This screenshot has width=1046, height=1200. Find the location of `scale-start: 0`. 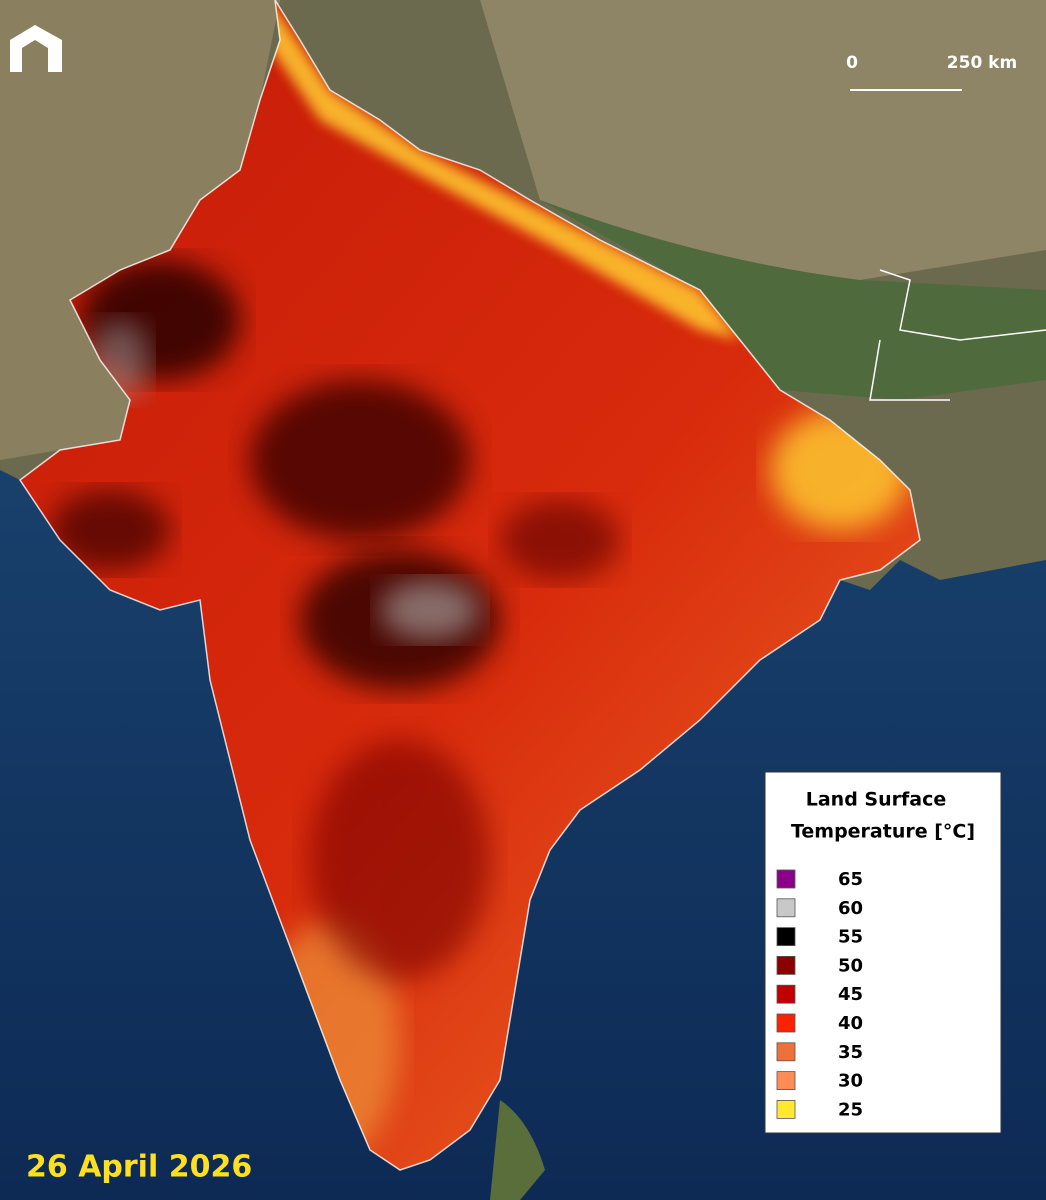

scale-start: 0 is located at coordinates (852, 63).